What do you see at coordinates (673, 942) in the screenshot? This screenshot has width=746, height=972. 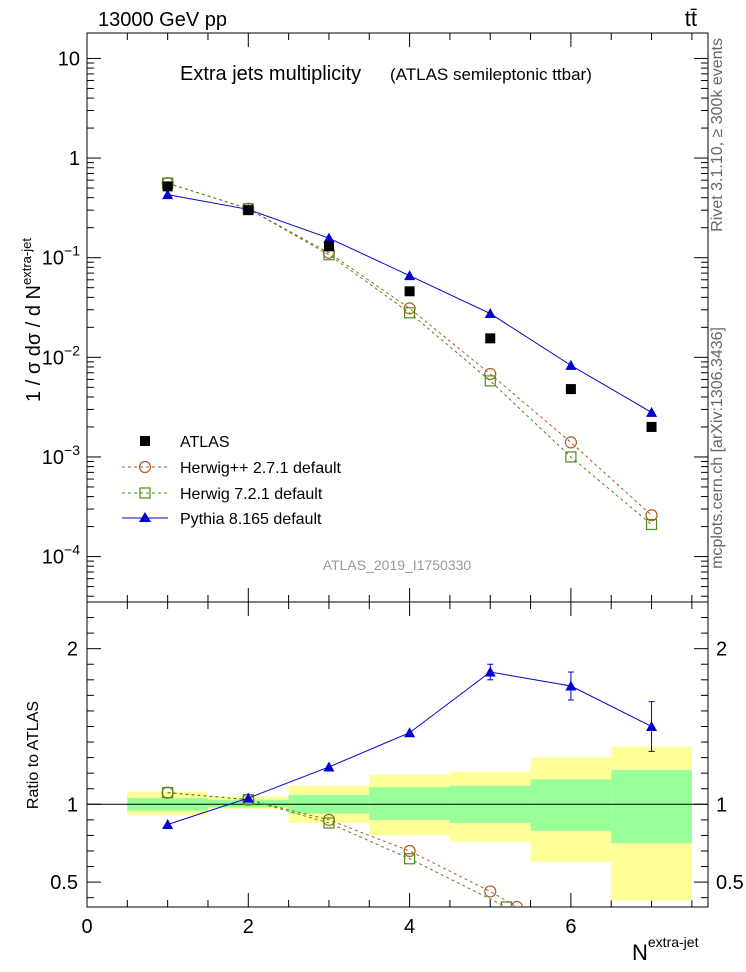 I see `x-axis-label-sup: extra-jet` at bounding box center [673, 942].